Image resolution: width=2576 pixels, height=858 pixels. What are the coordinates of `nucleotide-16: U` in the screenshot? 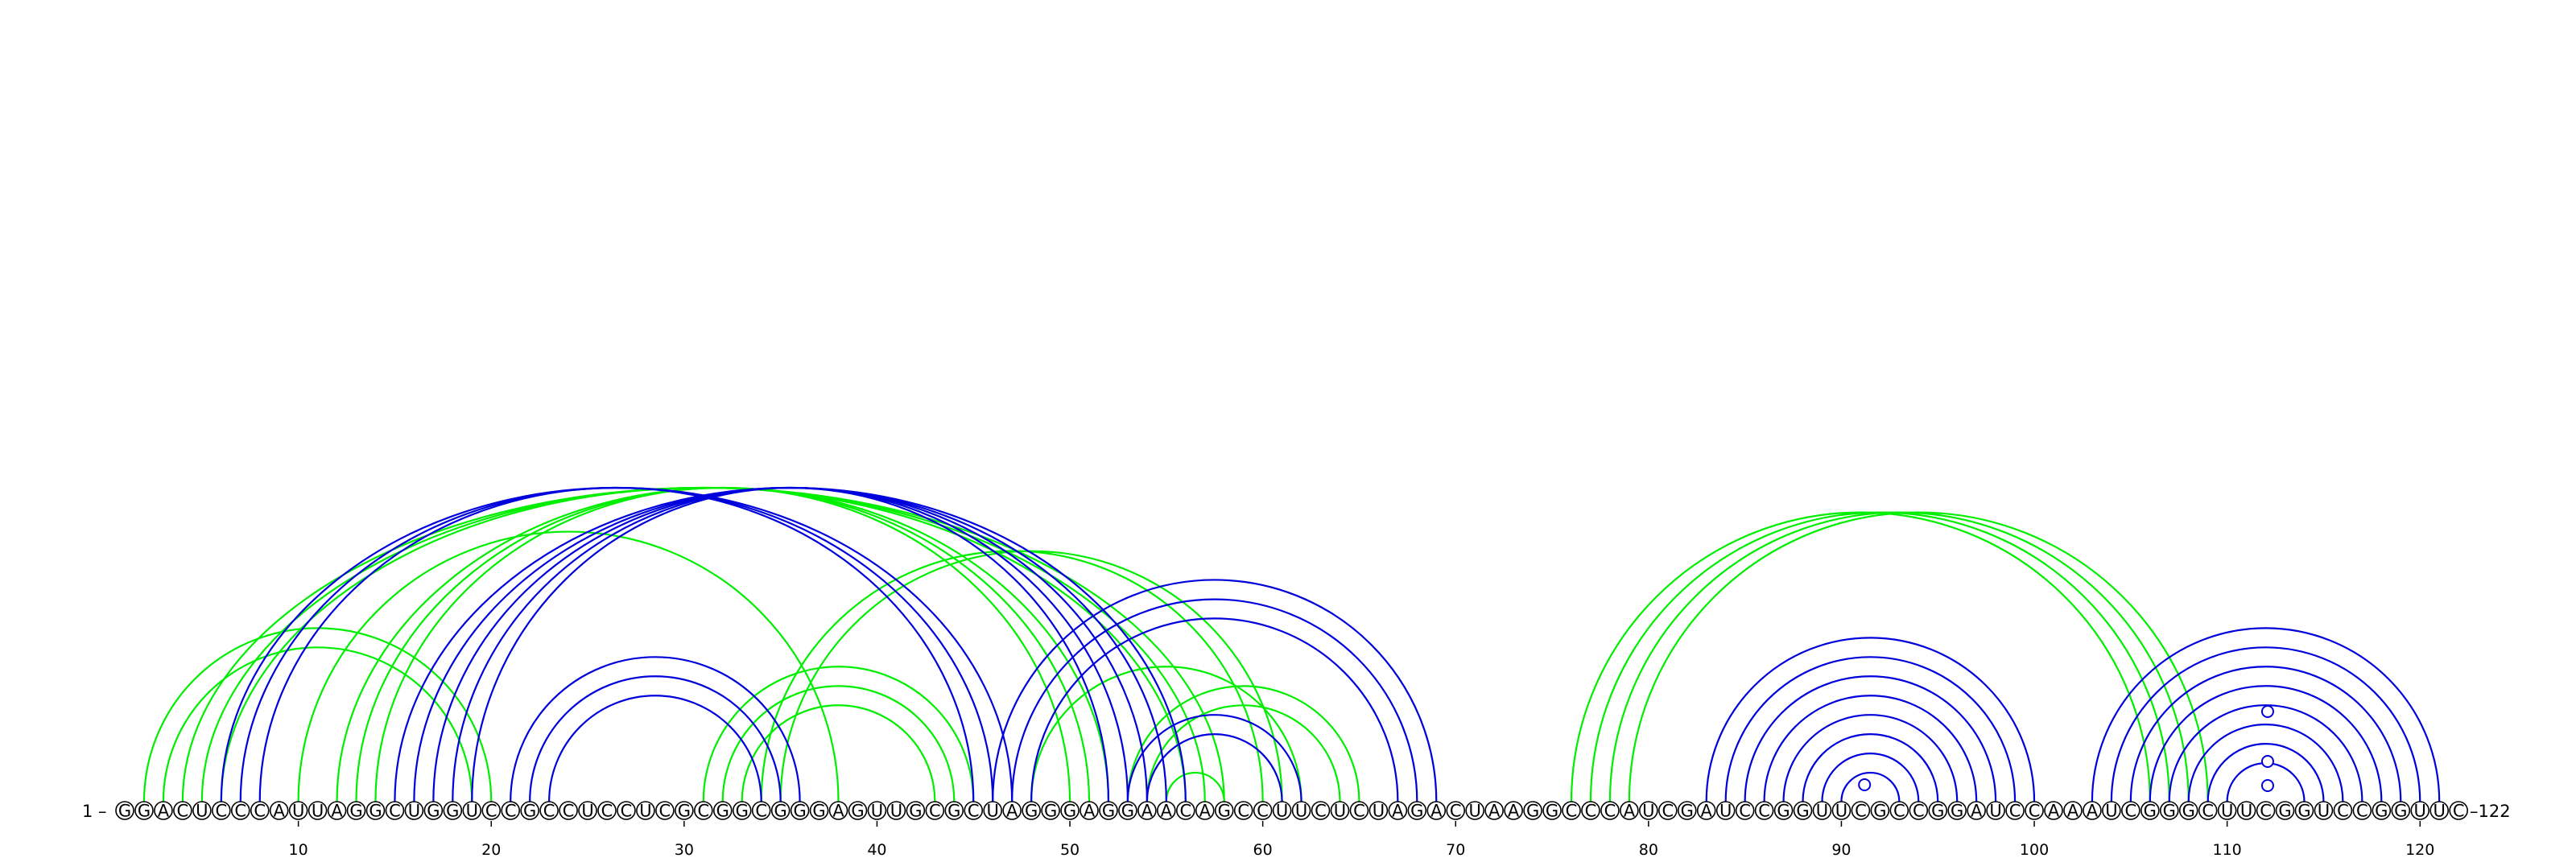 It's located at (414, 811).